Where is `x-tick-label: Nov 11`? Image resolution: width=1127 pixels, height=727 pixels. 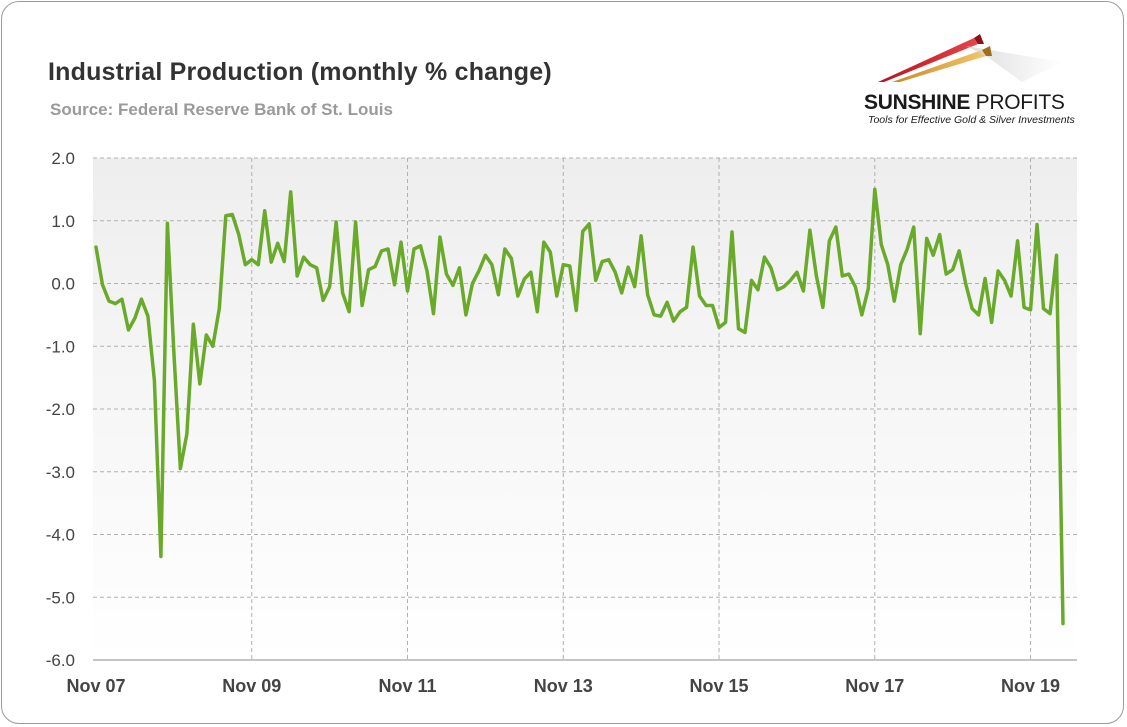 x-tick-label: Nov 11 is located at coordinates (407, 686).